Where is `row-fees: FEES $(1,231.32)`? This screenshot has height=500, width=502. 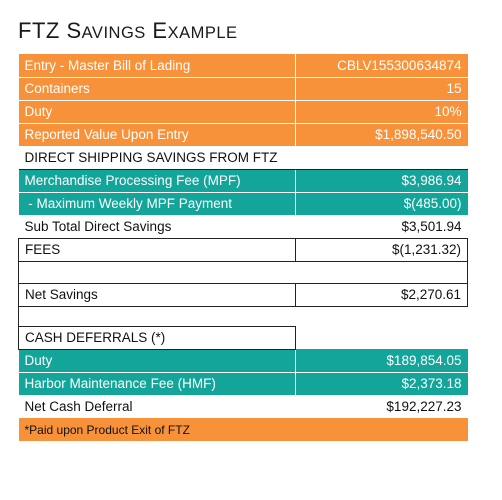 row-fees: FEES $(1,231.32) is located at coordinates (243, 249).